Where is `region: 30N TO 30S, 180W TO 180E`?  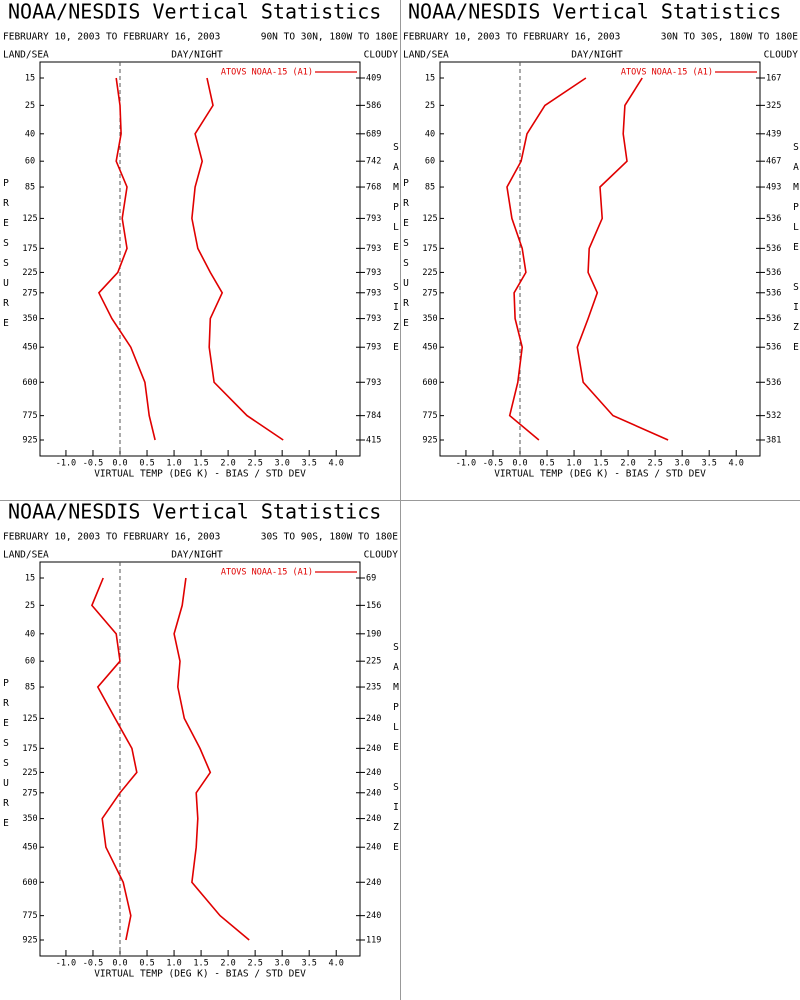
region: 30N TO 30S, 180W TO 180E is located at coordinates (730, 37).